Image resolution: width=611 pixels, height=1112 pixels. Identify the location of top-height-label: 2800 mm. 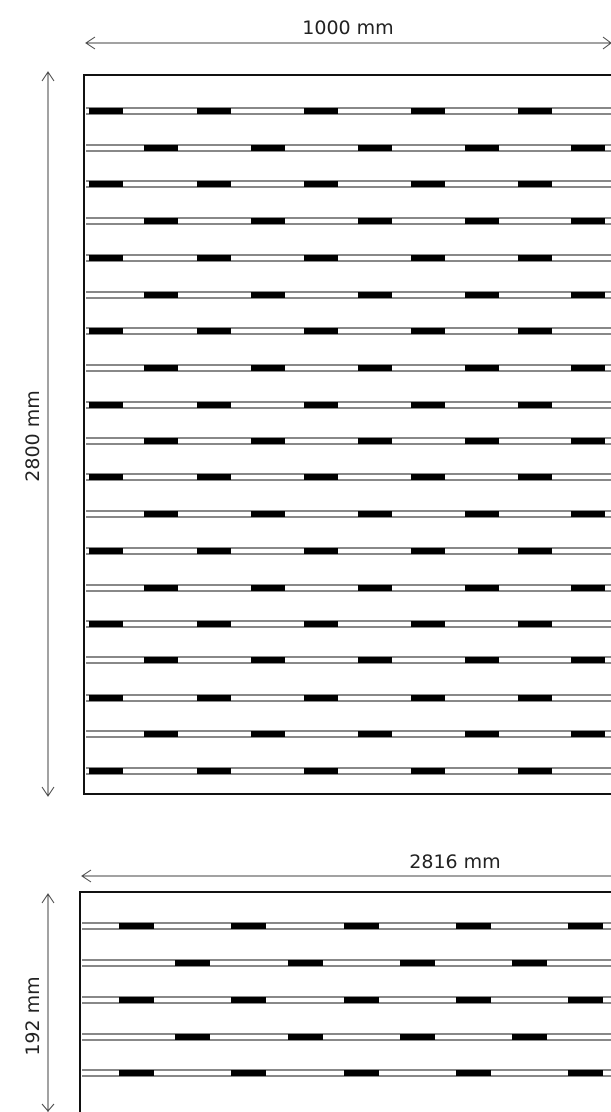
(33, 435).